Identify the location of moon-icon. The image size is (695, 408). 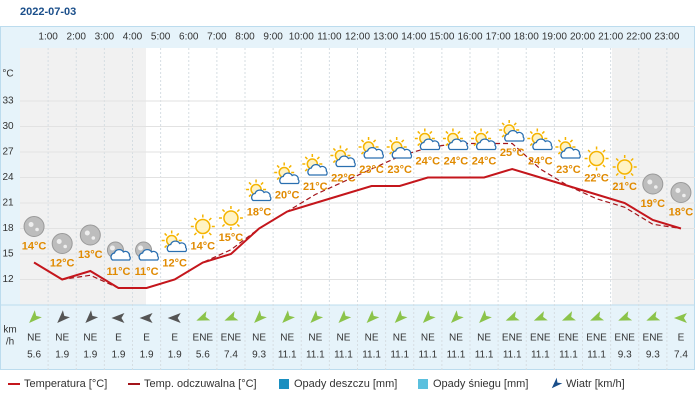
(62, 243).